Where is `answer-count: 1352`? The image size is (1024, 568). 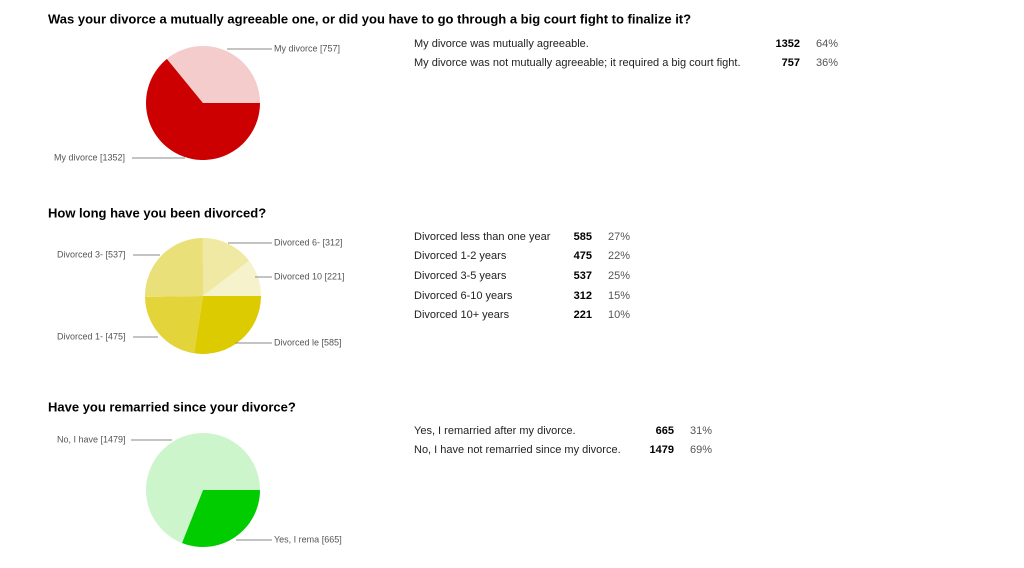
answer-count: 1352 is located at coordinates (788, 44).